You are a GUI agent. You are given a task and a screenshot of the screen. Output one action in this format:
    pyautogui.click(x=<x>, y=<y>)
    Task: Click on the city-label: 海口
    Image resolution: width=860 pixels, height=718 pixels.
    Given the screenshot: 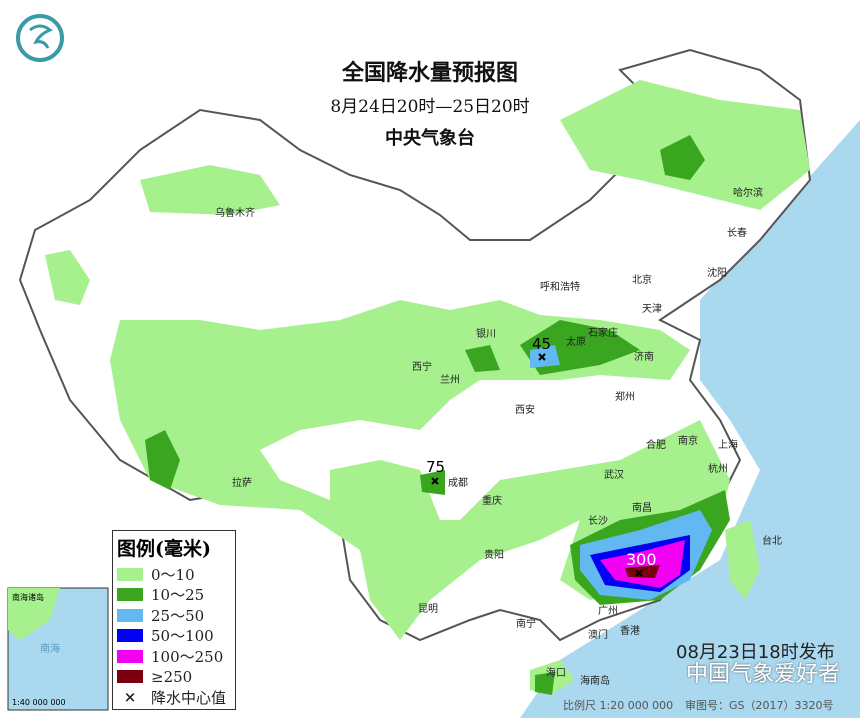 What is the action you would take?
    pyautogui.click(x=556, y=673)
    